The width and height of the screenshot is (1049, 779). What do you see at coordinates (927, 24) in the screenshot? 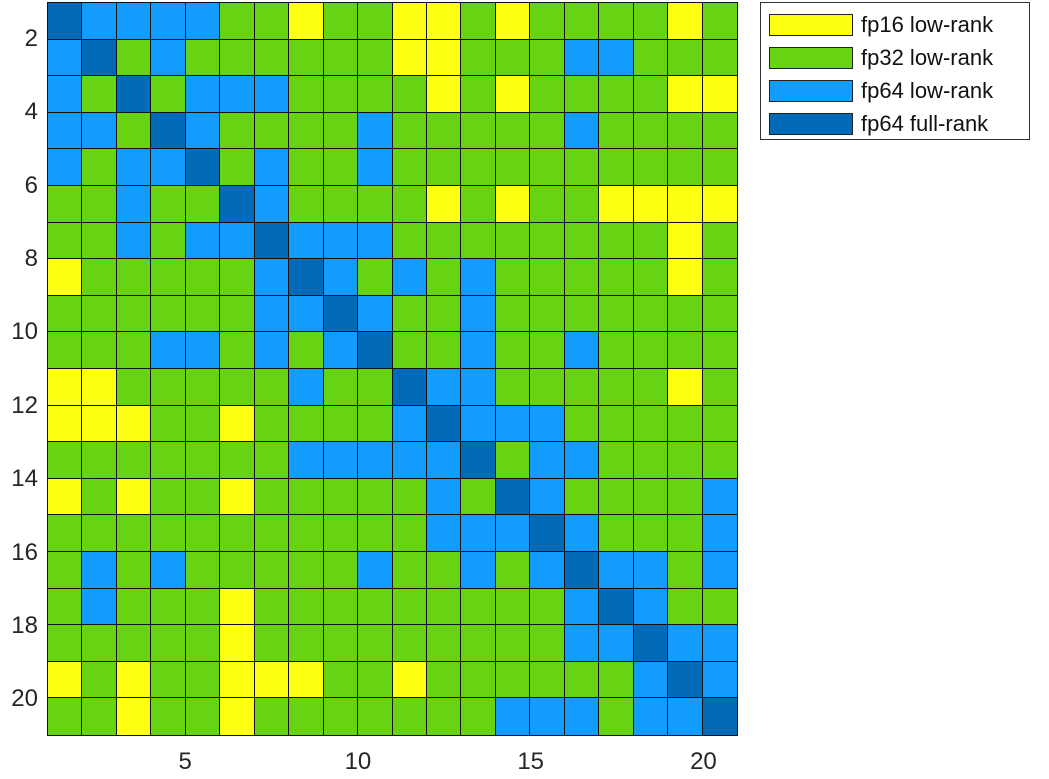
I see `legend-label: fp16 low-rank` at bounding box center [927, 24].